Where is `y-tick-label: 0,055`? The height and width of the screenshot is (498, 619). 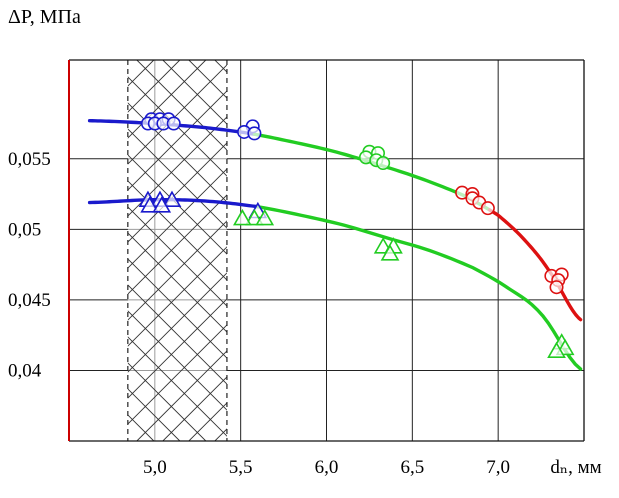
y-tick-label: 0,055 is located at coordinates (29, 159).